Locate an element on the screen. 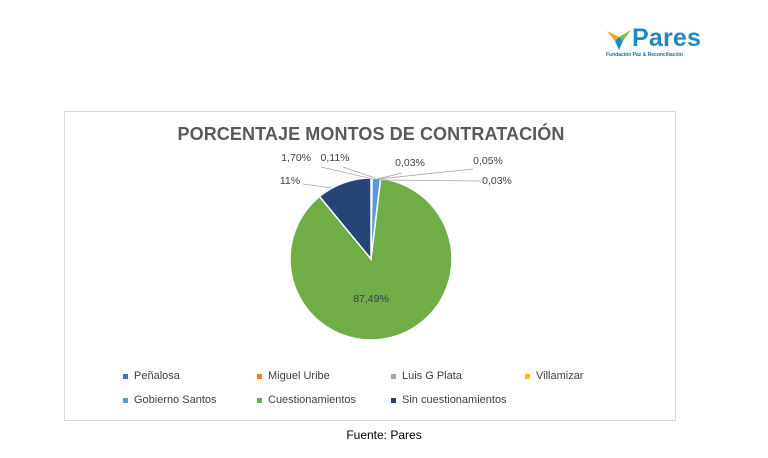 The image size is (768, 458). legend-label: Luis G Plata is located at coordinates (432, 376).